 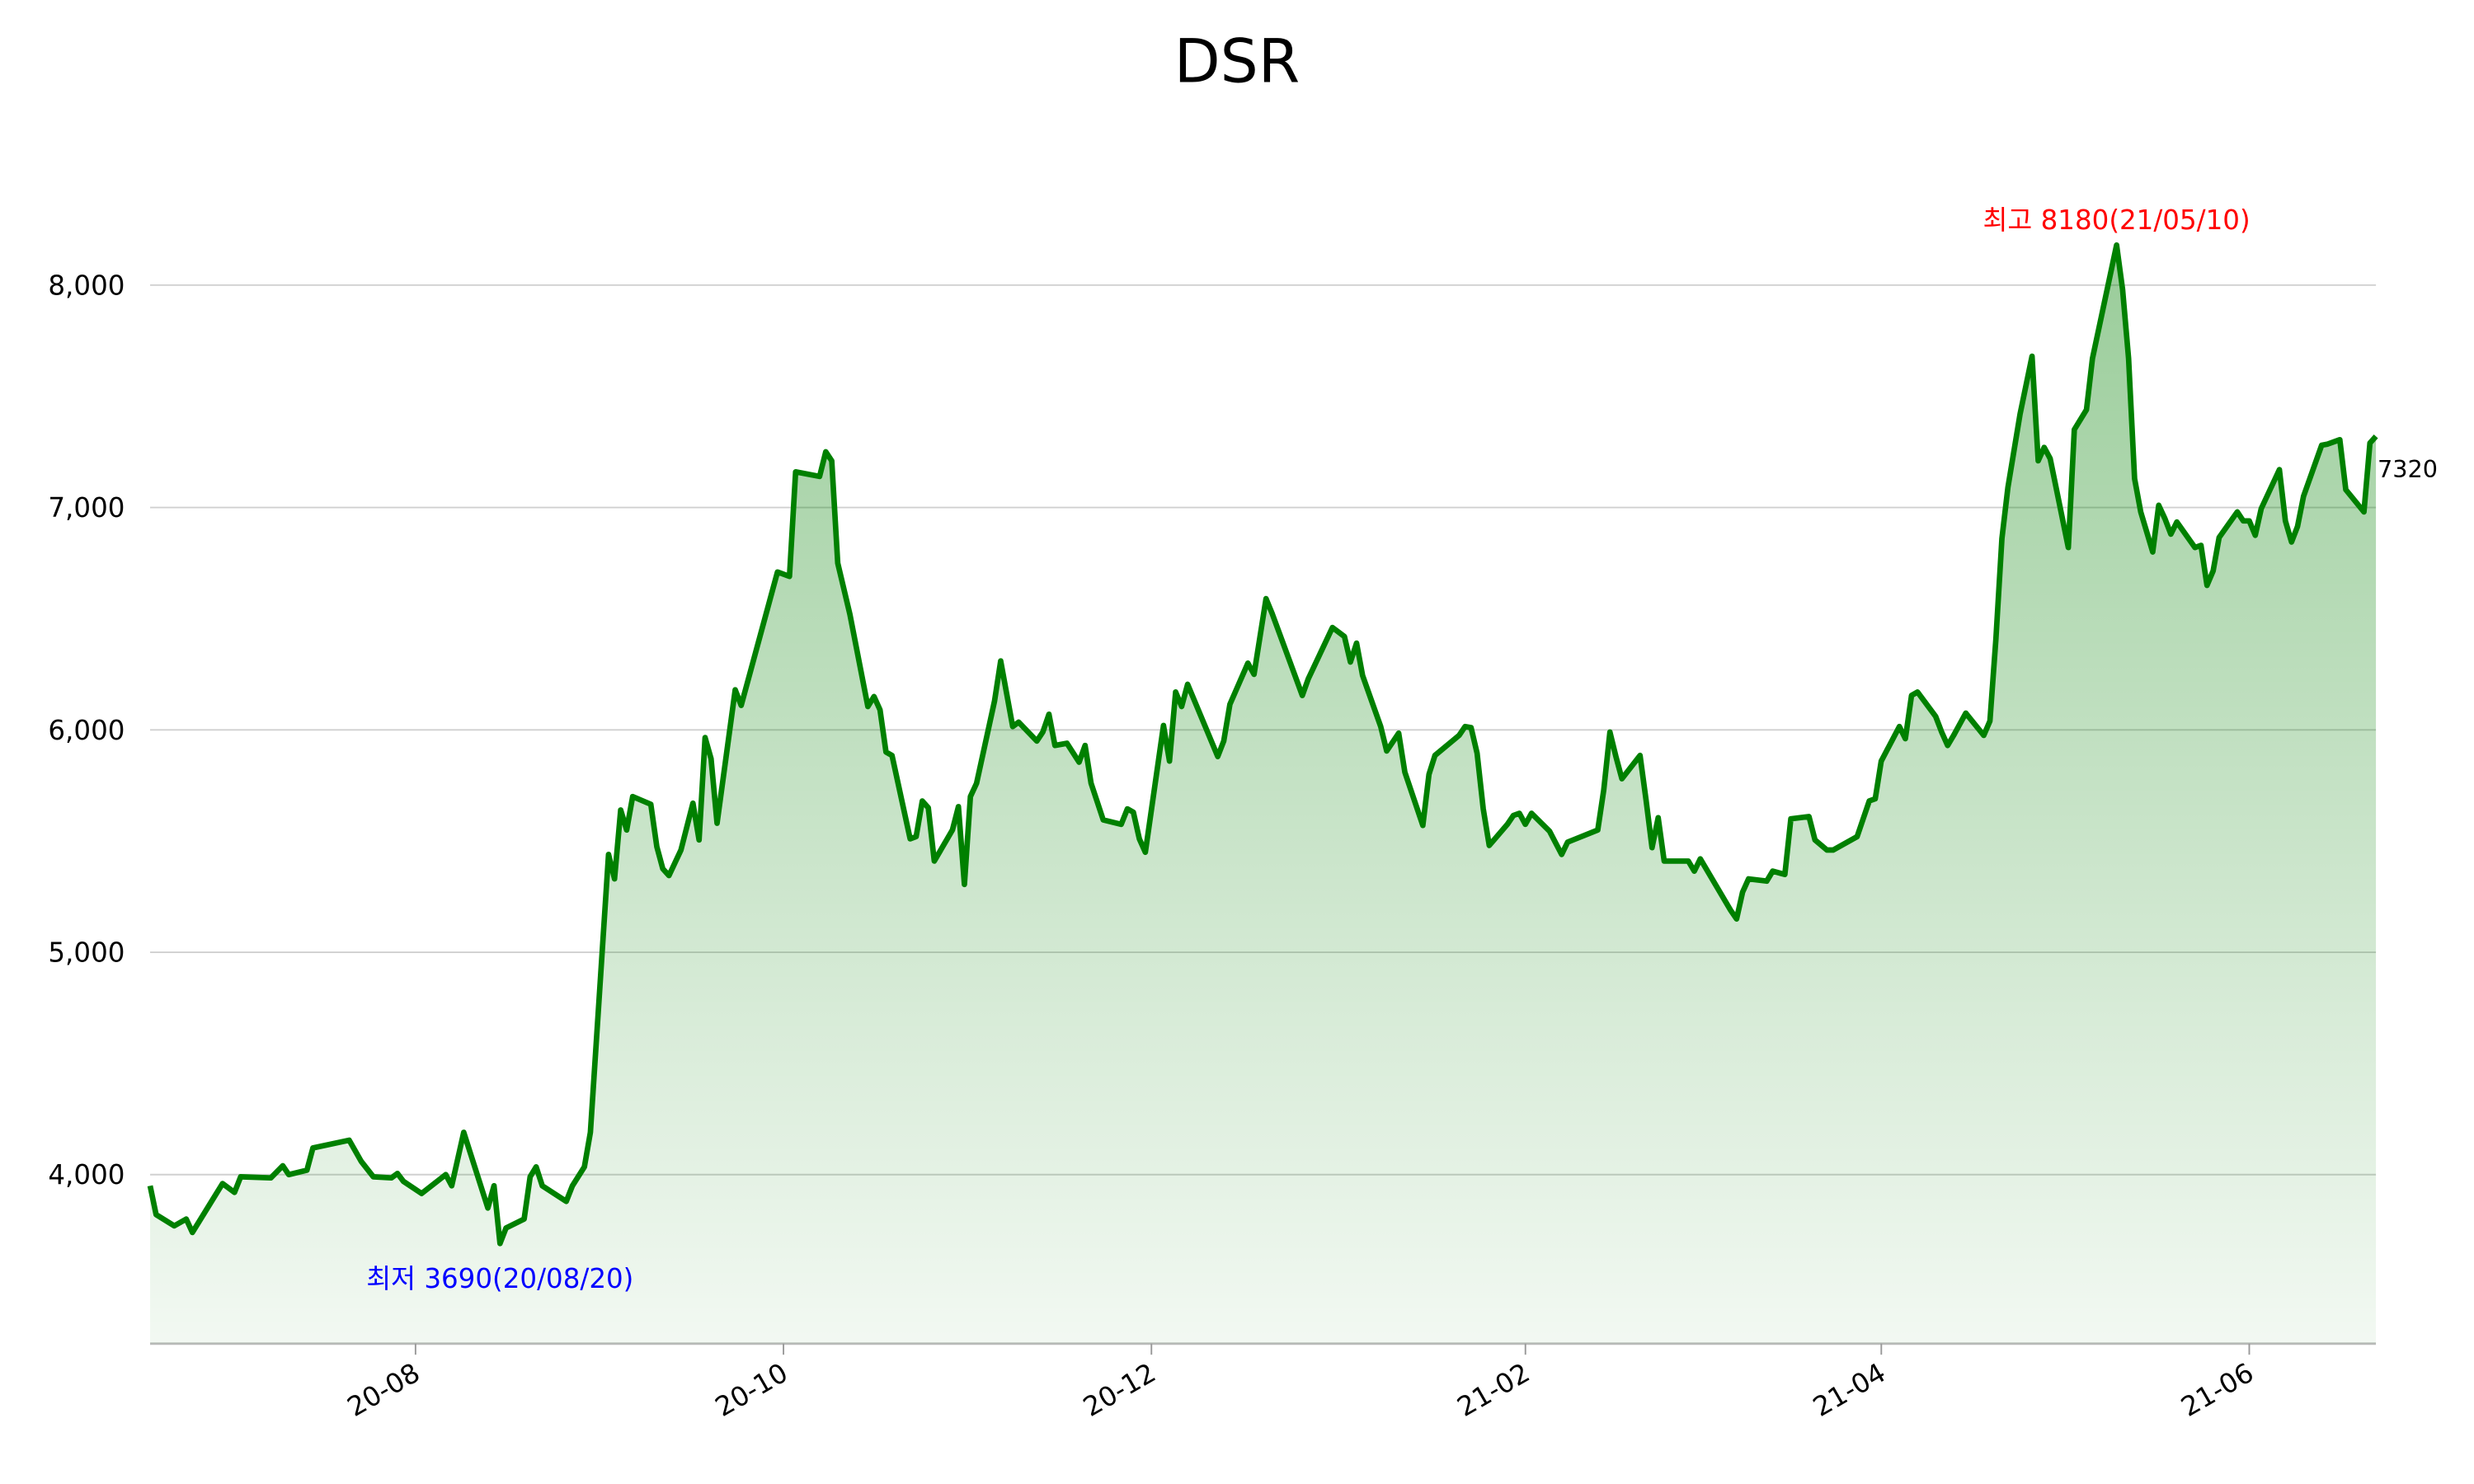 What do you see at coordinates (86, 508) in the screenshot?
I see `y-tick-label: 7,000` at bounding box center [86, 508].